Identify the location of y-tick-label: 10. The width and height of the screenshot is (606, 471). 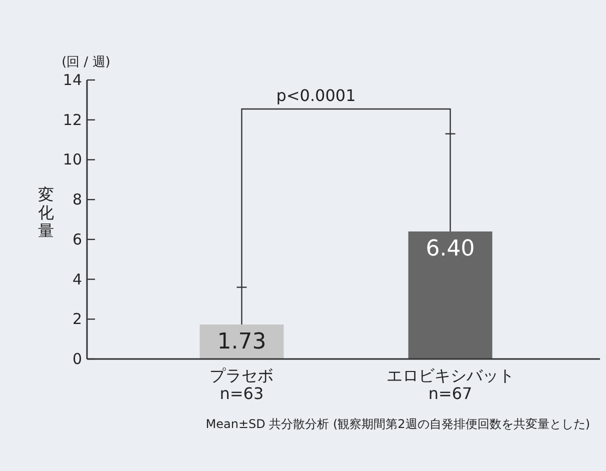
(72, 159).